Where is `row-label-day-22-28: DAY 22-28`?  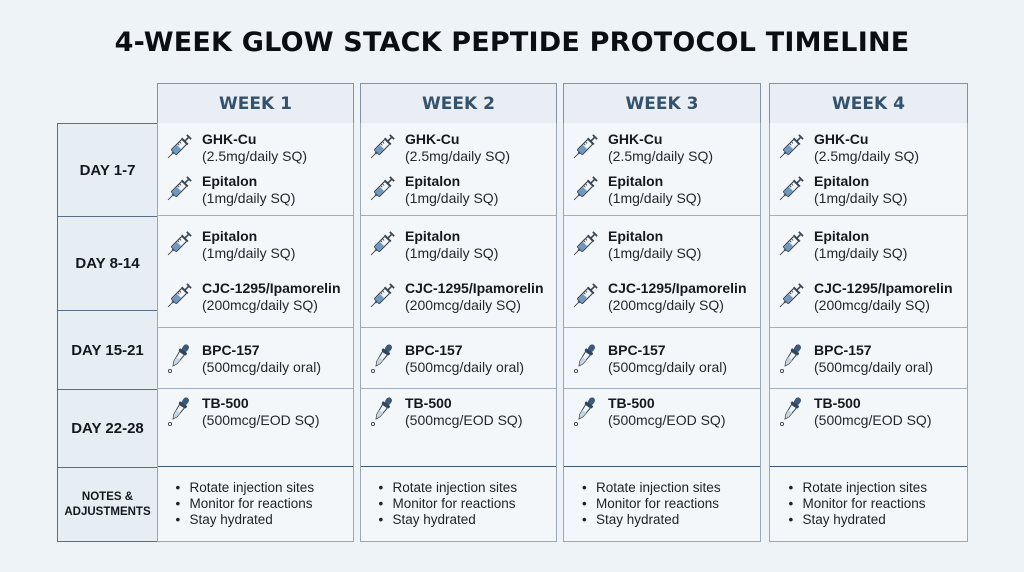
row-label-day-22-28: DAY 22-28 is located at coordinates (107, 429).